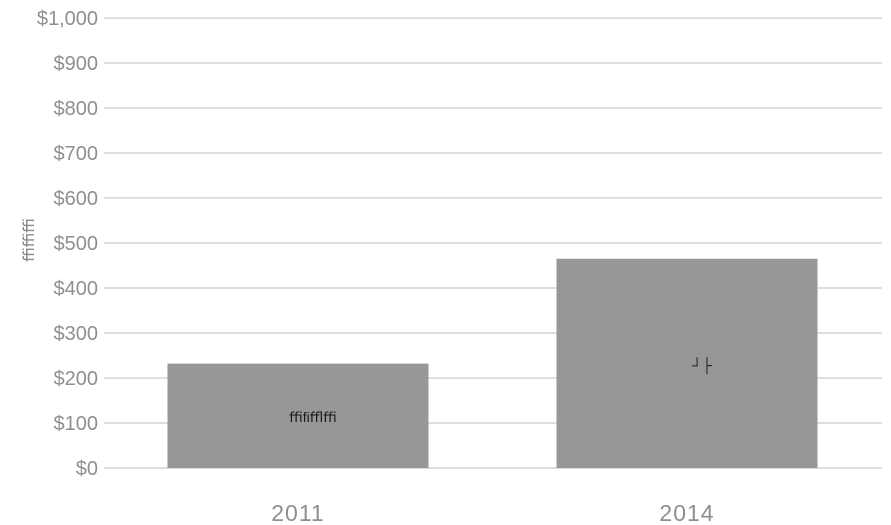  Describe the element at coordinates (76, 64) in the screenshot. I see `y-tick-label: $900` at that location.